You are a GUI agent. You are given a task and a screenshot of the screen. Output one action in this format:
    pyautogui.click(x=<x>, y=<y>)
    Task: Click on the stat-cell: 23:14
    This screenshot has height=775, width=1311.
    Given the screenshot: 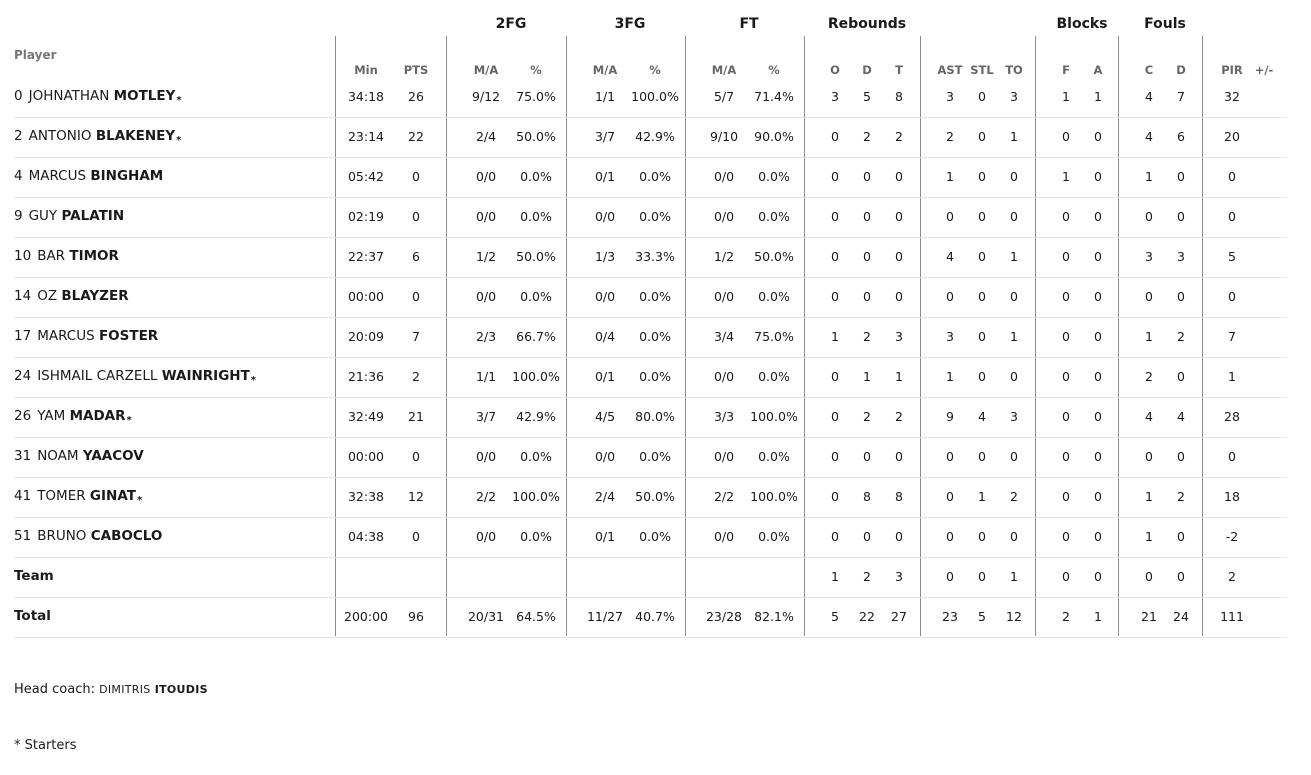 What is the action you would take?
    pyautogui.click(x=366, y=136)
    